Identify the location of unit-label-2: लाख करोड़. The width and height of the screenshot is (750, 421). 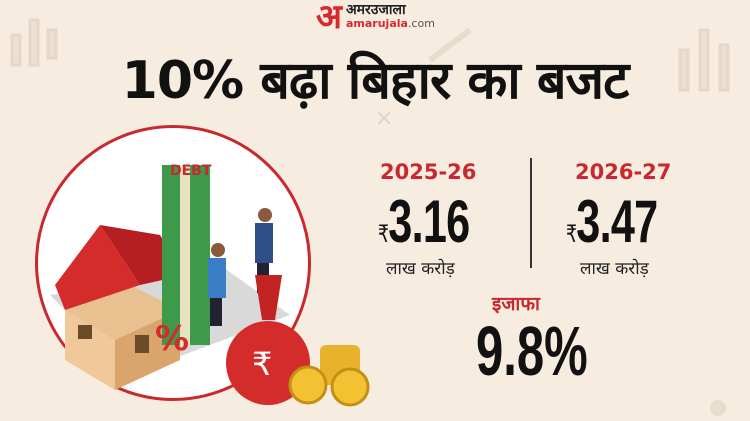
(614, 269).